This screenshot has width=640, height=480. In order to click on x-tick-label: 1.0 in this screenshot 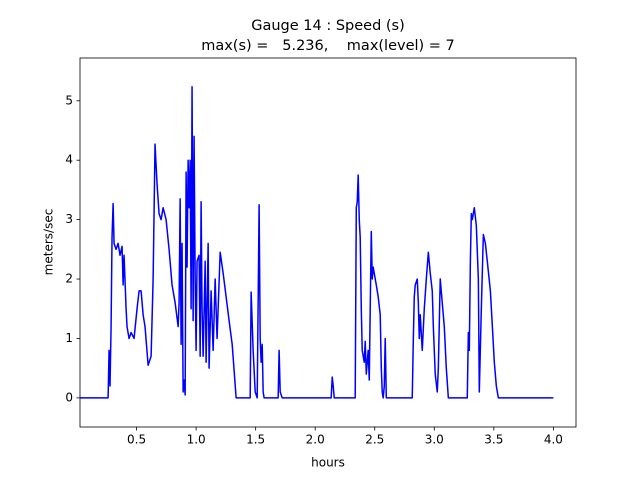, I will do `click(196, 440)`.